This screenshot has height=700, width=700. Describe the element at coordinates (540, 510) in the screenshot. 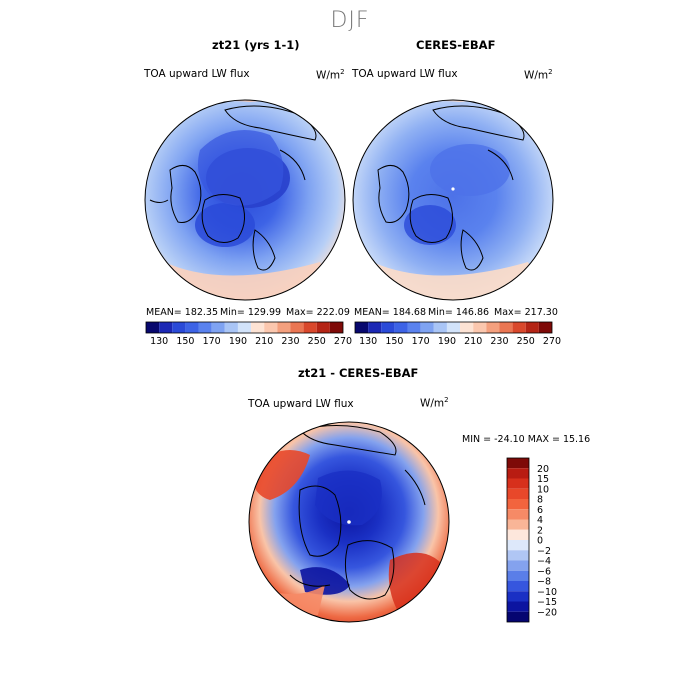

I see `colorbar-3-tick-label: 6` at that location.